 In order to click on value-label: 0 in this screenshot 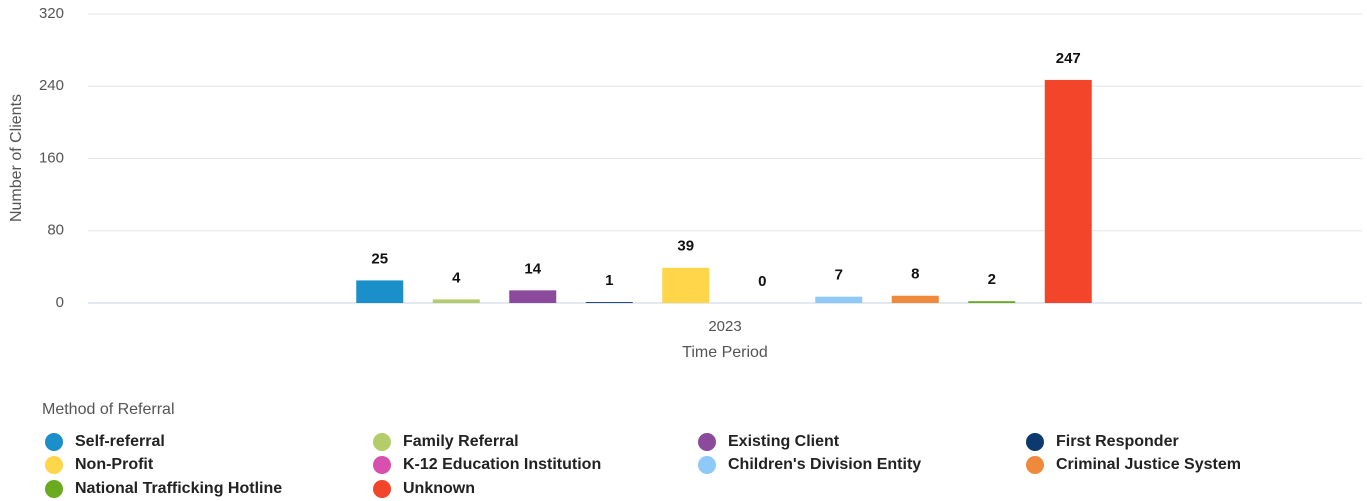, I will do `click(762, 281)`.